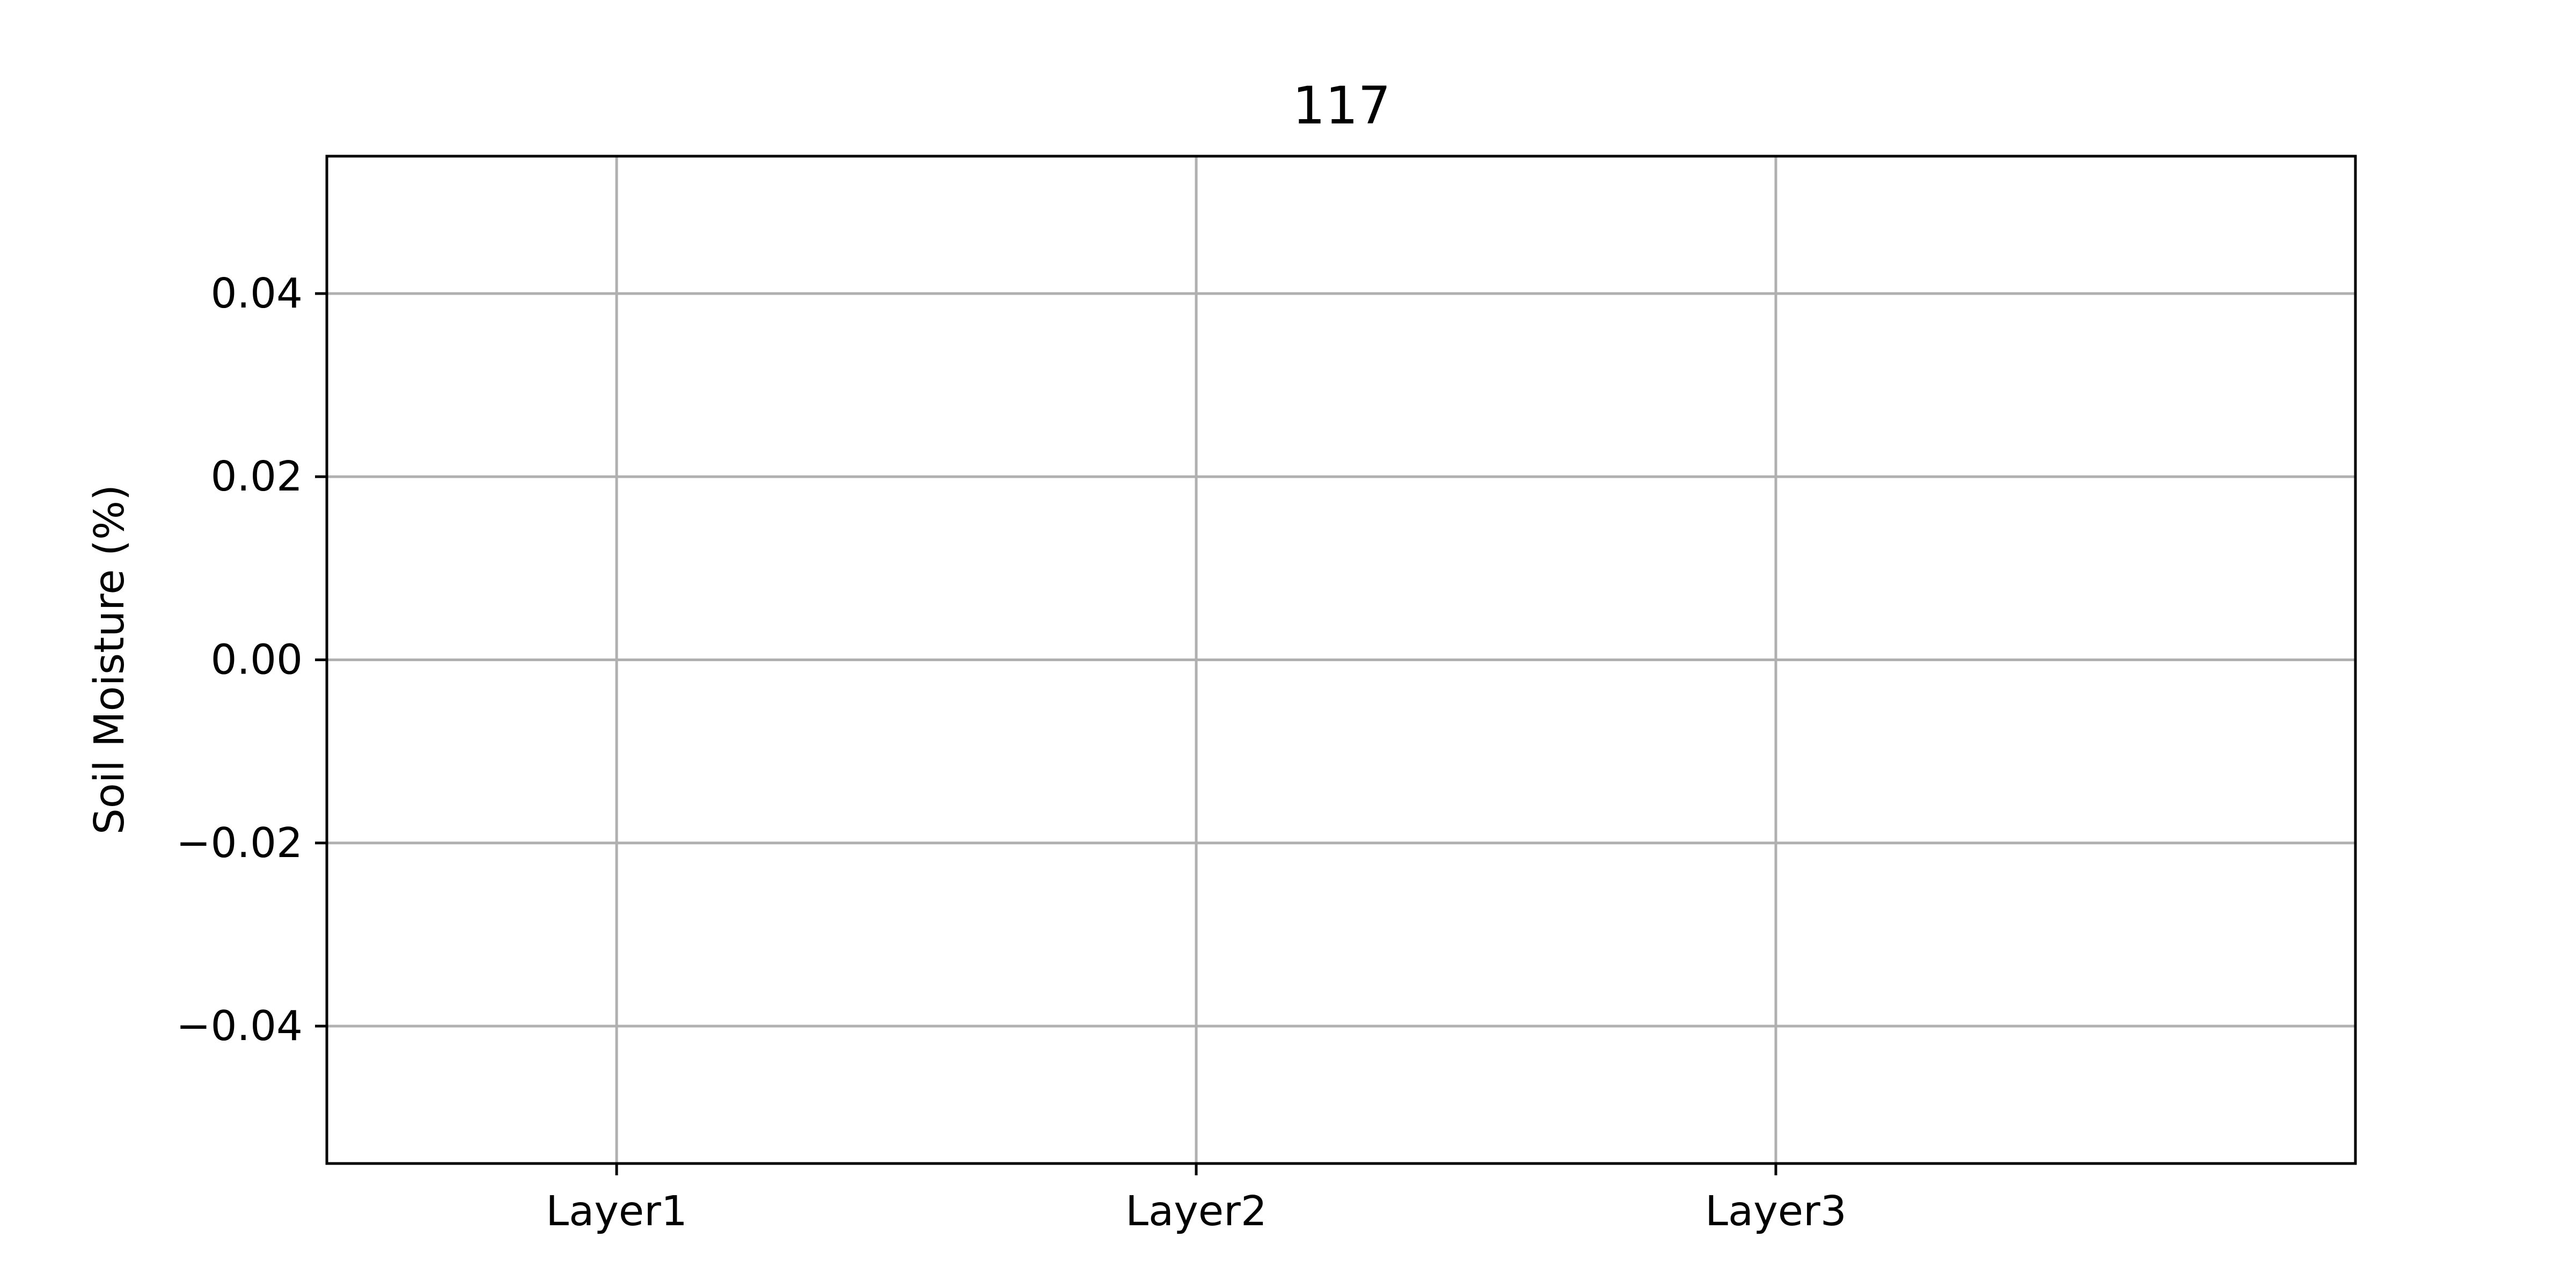  I want to click on x-tick-label: Layer1, so click(616, 1211).